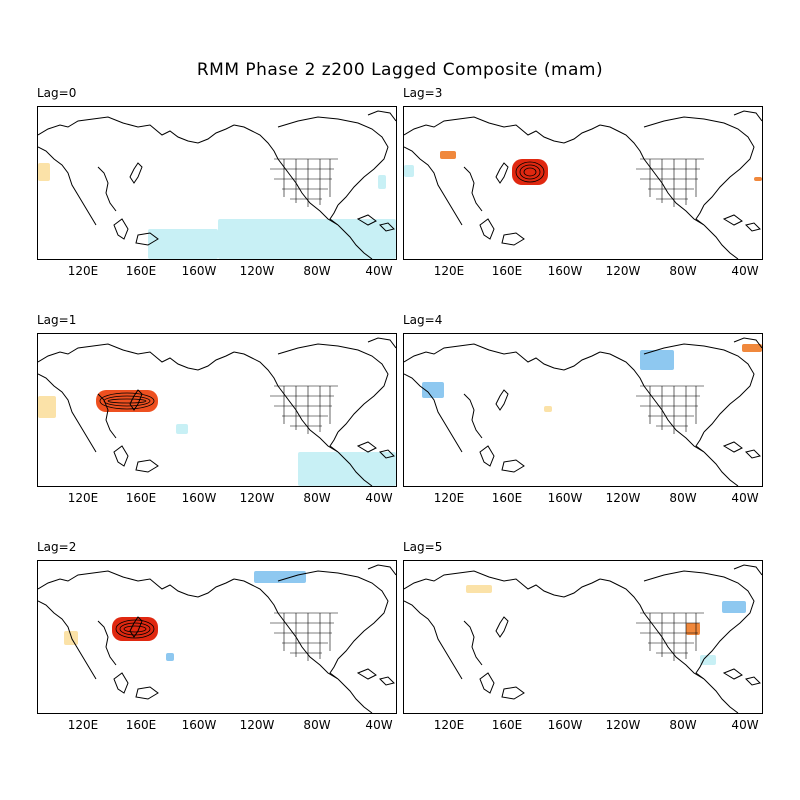  I want to click on panel-label: Lag=2, so click(57, 547).